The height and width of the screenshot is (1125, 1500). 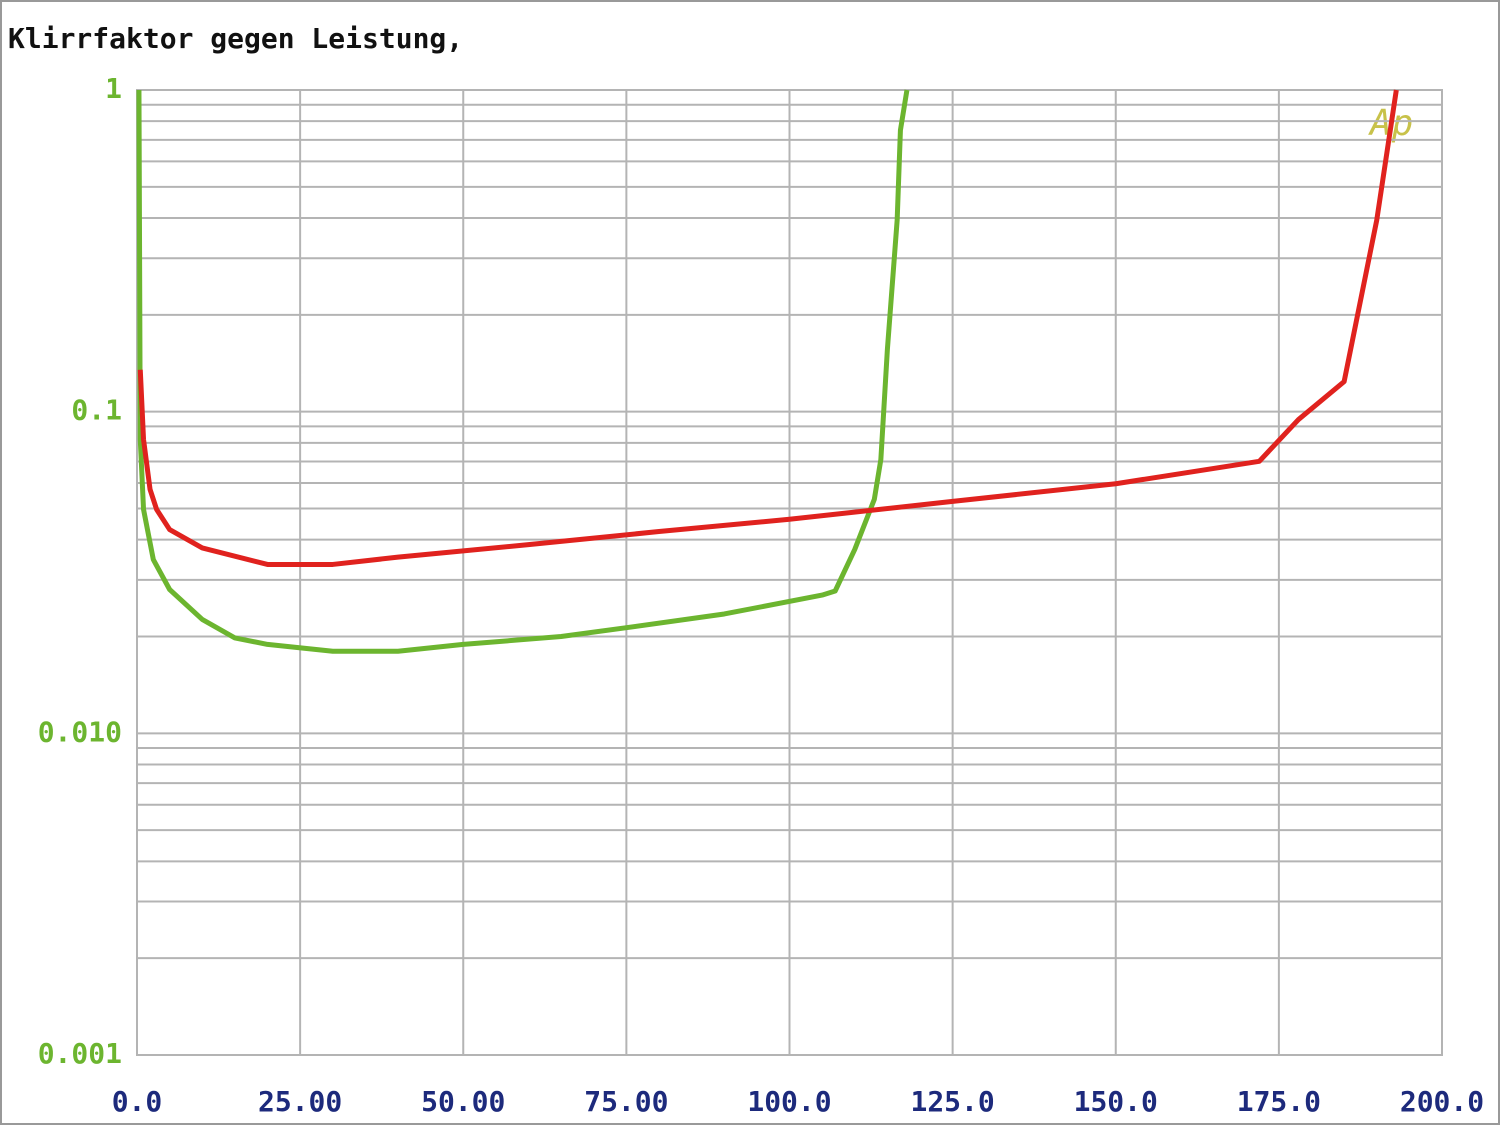 What do you see at coordinates (80, 731) in the screenshot?
I see `y-tick-label: 0.010` at bounding box center [80, 731].